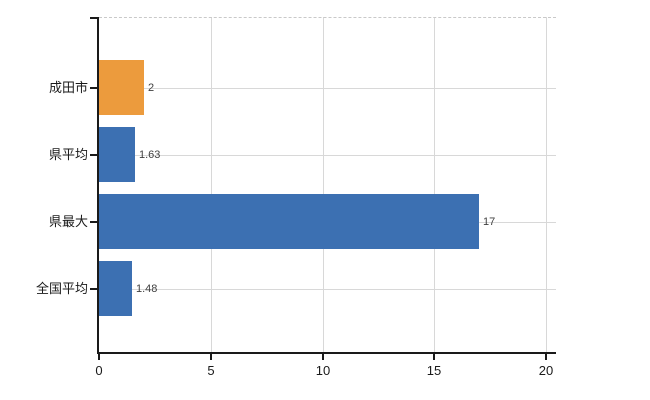 This screenshot has width=650, height=400. Describe the element at coordinates (326, 353) in the screenshot. I see `x-axis-line` at that location.